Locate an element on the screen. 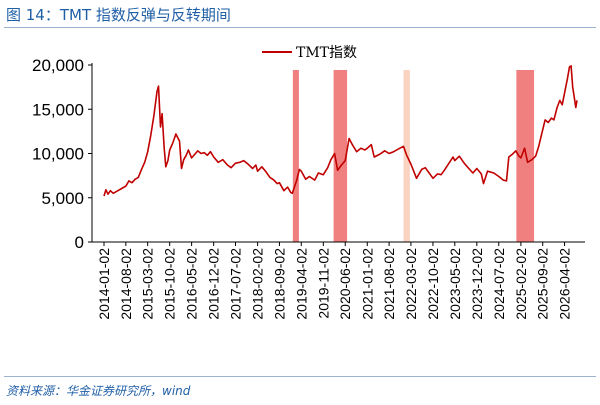 This screenshot has width=600, height=405. legend: TMT指数 is located at coordinates (309, 53).